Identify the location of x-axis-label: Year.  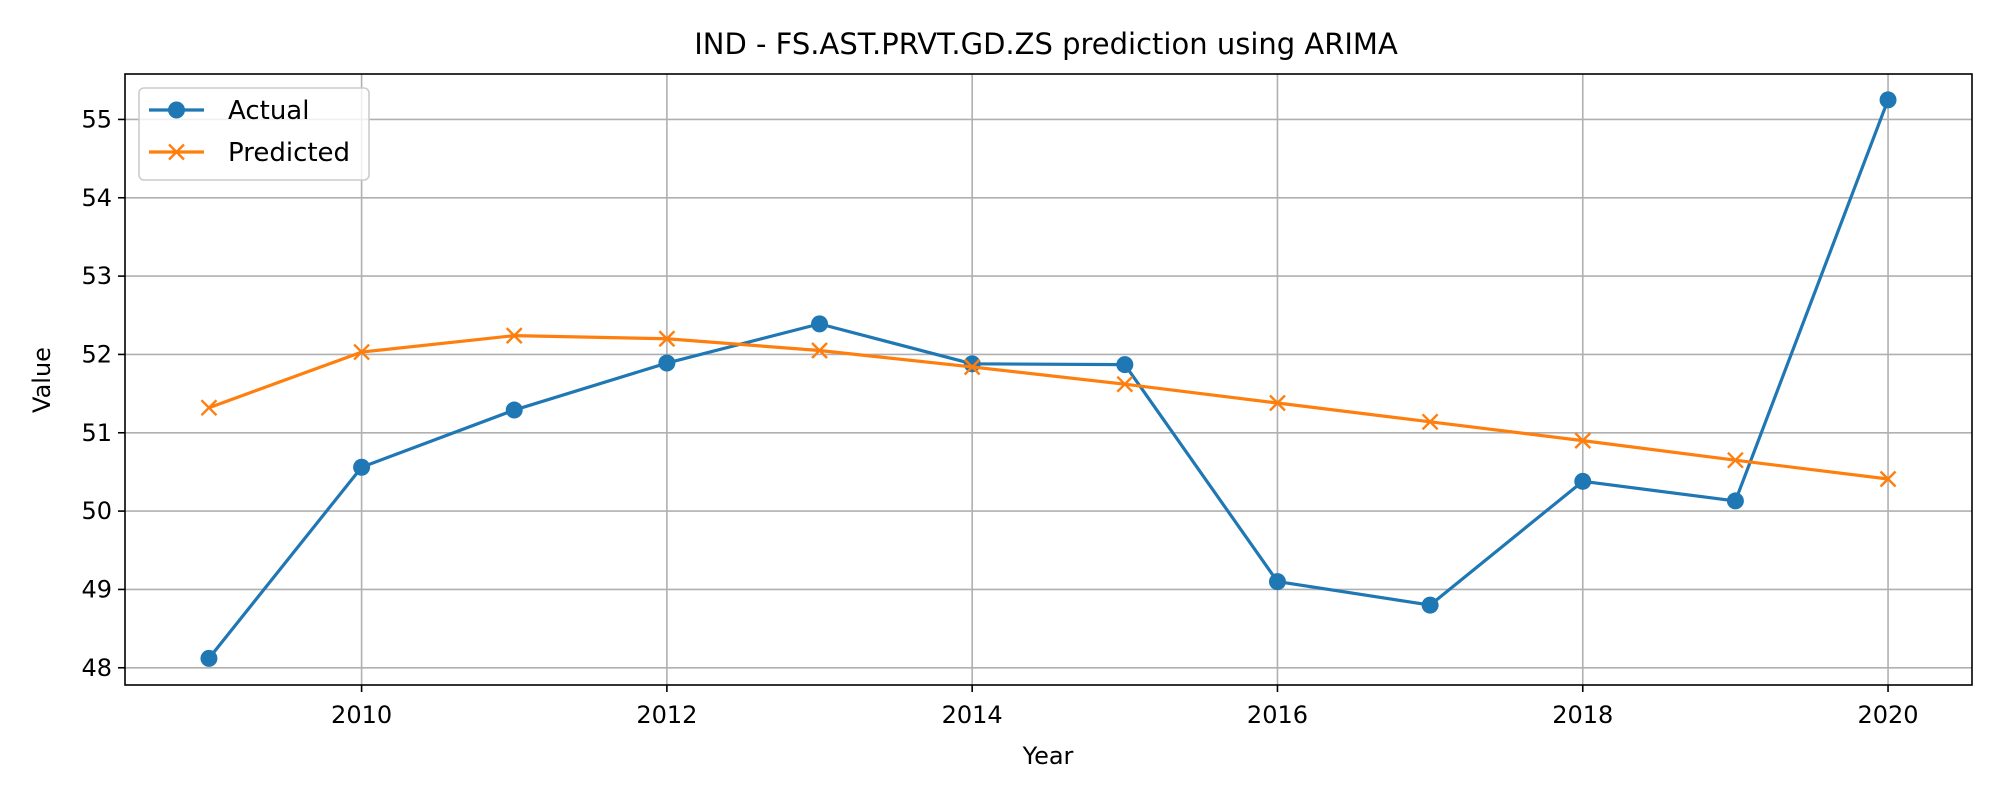
(1048, 756).